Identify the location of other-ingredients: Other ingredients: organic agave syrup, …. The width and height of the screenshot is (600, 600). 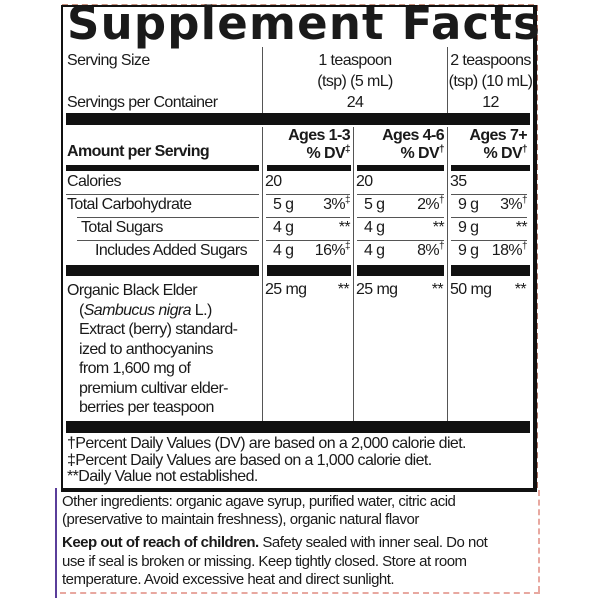
(259, 510).